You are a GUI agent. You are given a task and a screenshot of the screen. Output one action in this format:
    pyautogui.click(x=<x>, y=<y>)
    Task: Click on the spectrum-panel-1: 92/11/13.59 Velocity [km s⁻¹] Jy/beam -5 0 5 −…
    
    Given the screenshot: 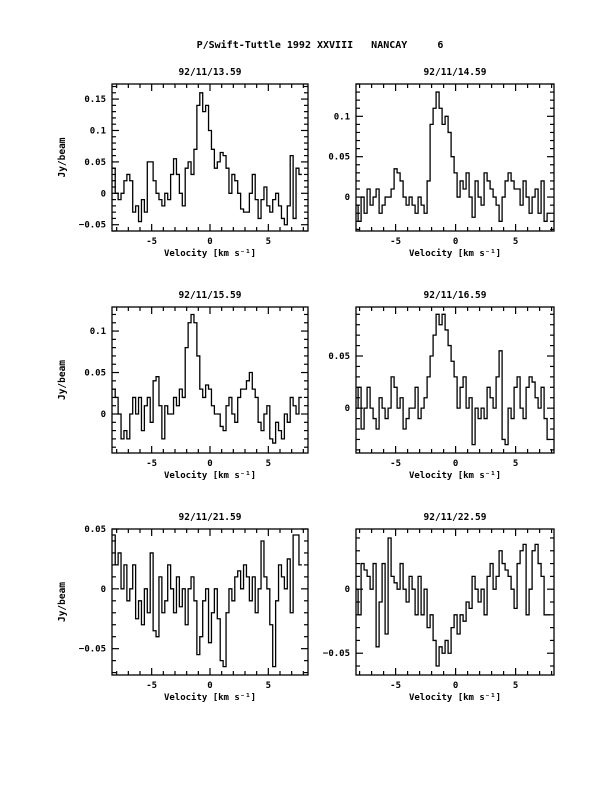 What is the action you would take?
    pyautogui.click(x=183, y=163)
    